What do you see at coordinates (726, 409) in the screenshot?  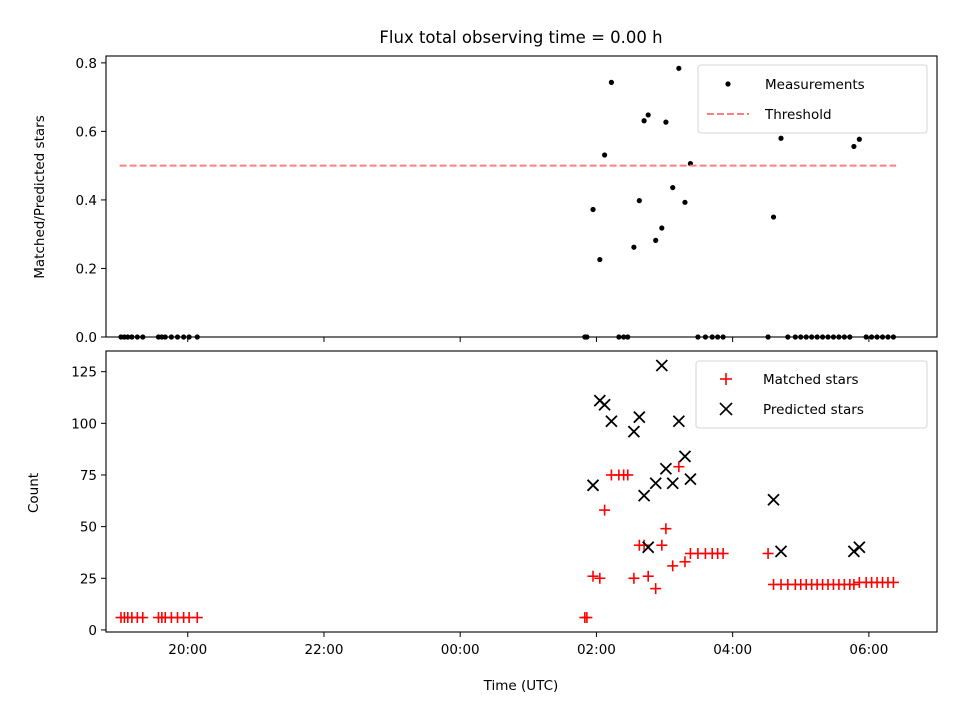 I see `predicted-legend-marker` at bounding box center [726, 409].